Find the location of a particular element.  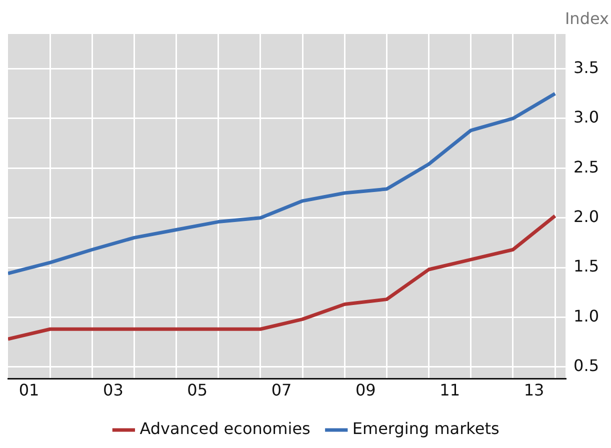

y-tick-label: 3.5 is located at coordinates (587, 67).